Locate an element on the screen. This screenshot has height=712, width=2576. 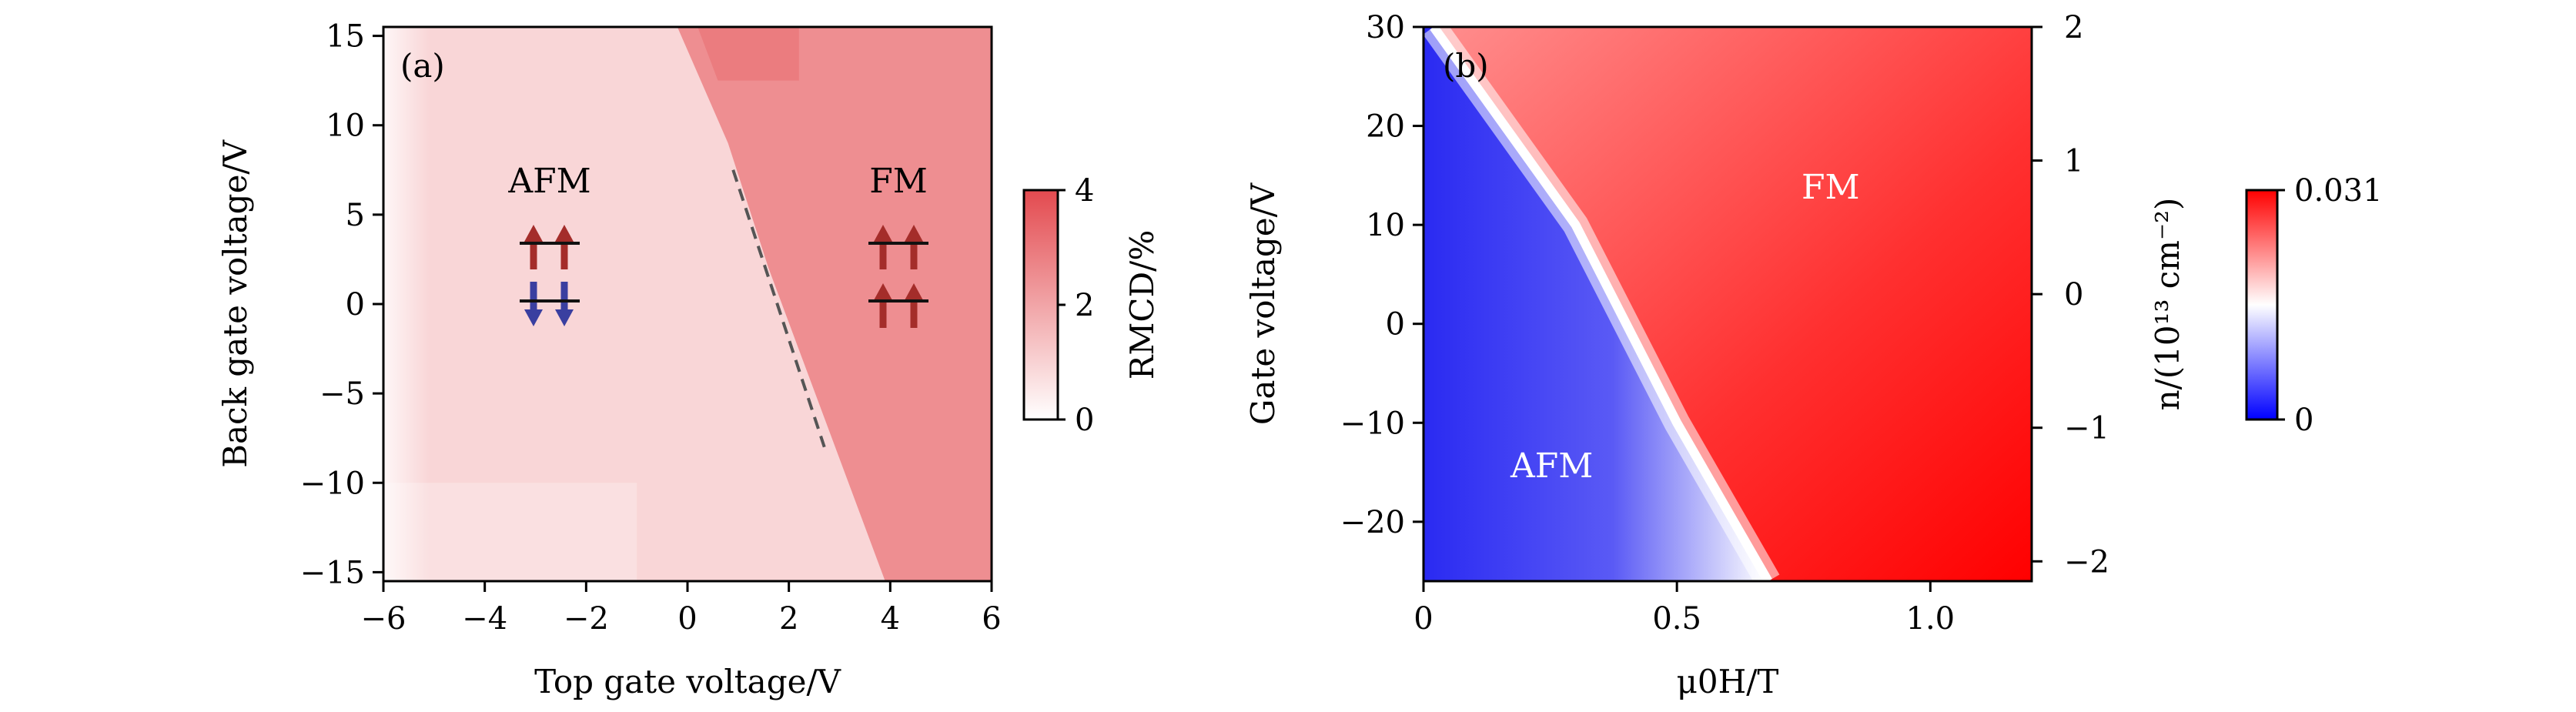
y-tick-label: −5 is located at coordinates (342, 394).